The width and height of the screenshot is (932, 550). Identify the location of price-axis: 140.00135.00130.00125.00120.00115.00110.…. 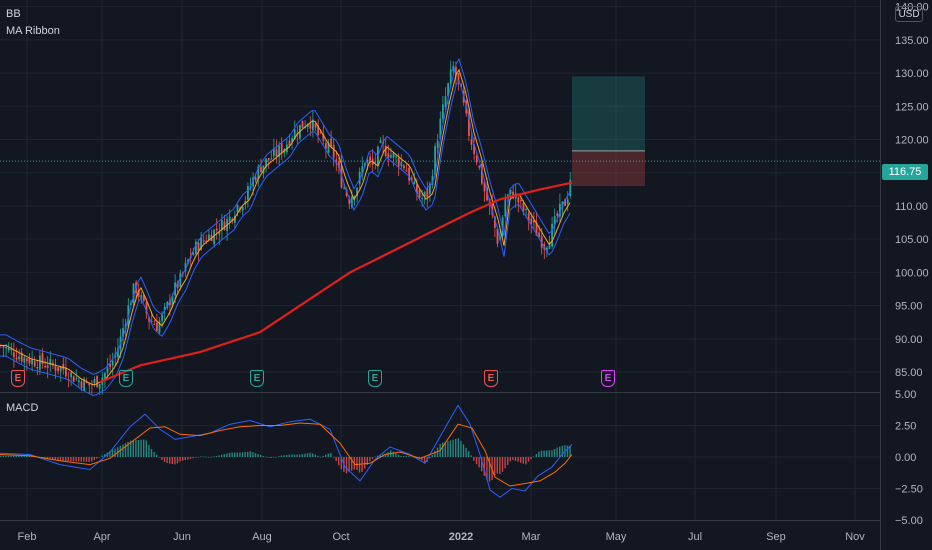
(912, 264).